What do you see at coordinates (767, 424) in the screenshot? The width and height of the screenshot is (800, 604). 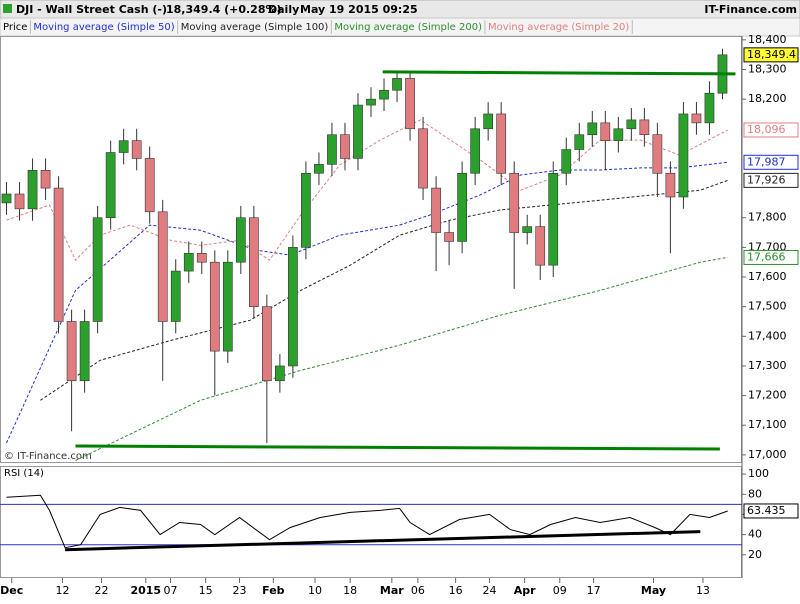 I see `y-tick-label: 17,100` at bounding box center [767, 424].